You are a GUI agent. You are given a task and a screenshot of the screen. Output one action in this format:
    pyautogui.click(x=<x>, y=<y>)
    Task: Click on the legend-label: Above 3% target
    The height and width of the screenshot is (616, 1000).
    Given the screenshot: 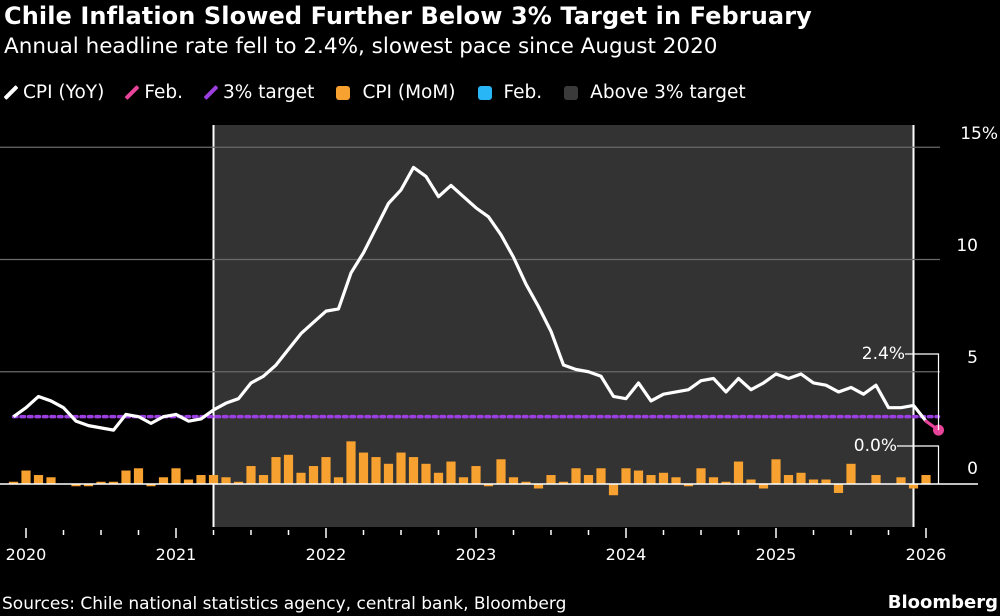 What is the action you would take?
    pyautogui.click(x=668, y=92)
    